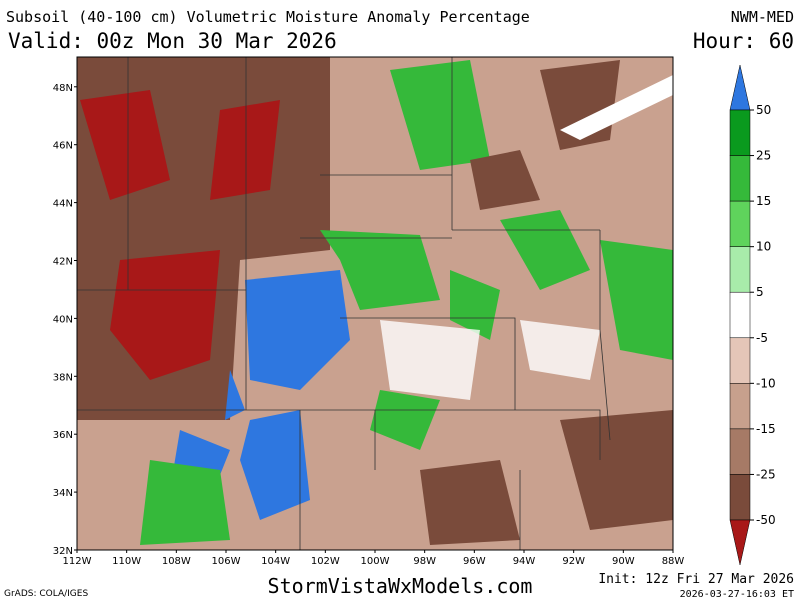 Image resolution: width=800 pixels, height=600 pixels. Describe the element at coordinates (126, 561) in the screenshot. I see `lon-label: 110W` at that location.